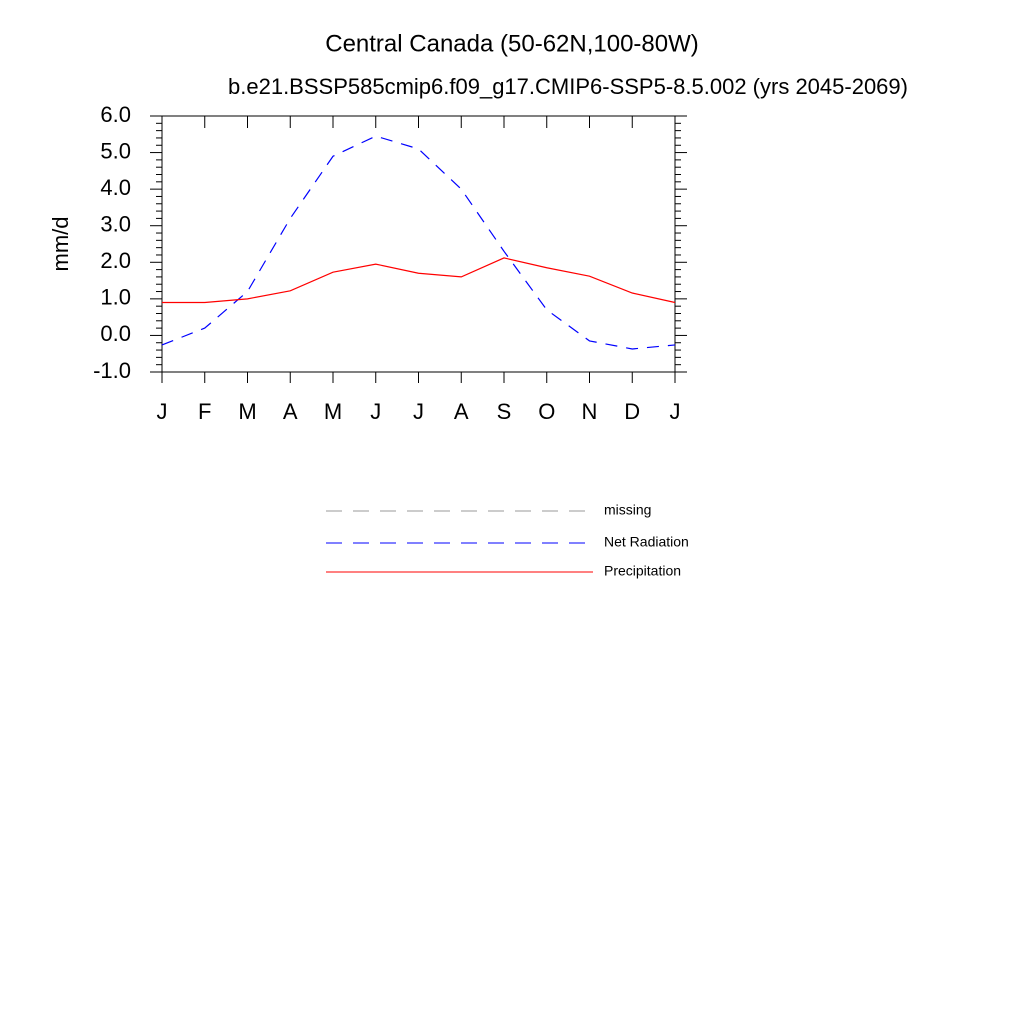 The image size is (1024, 1024). Describe the element at coordinates (512, 43) in the screenshot. I see `chart-title: Central Canada (50-62N,100-80W)` at that location.